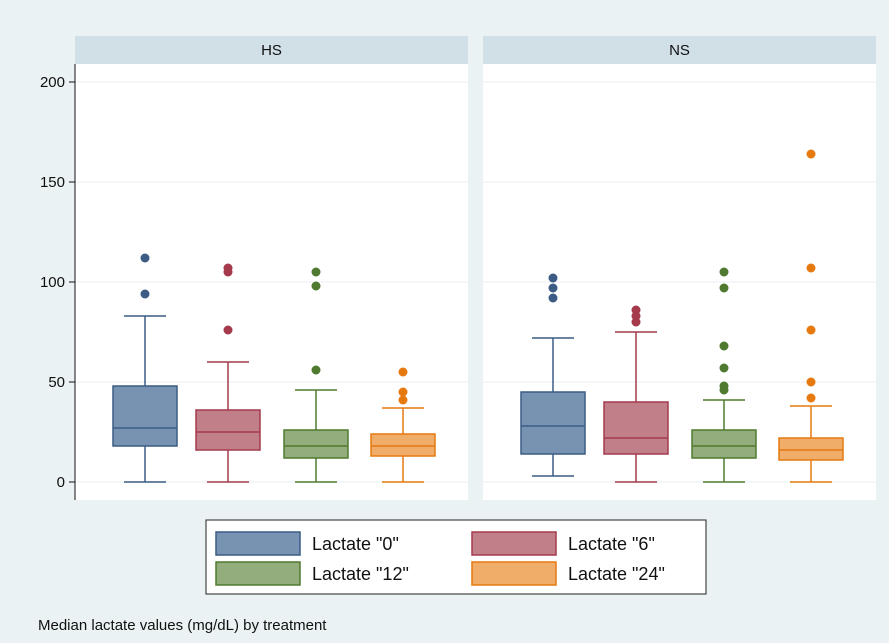  What do you see at coordinates (307, 543) in the screenshot?
I see `legend-item-0: Lactate "0"` at bounding box center [307, 543].